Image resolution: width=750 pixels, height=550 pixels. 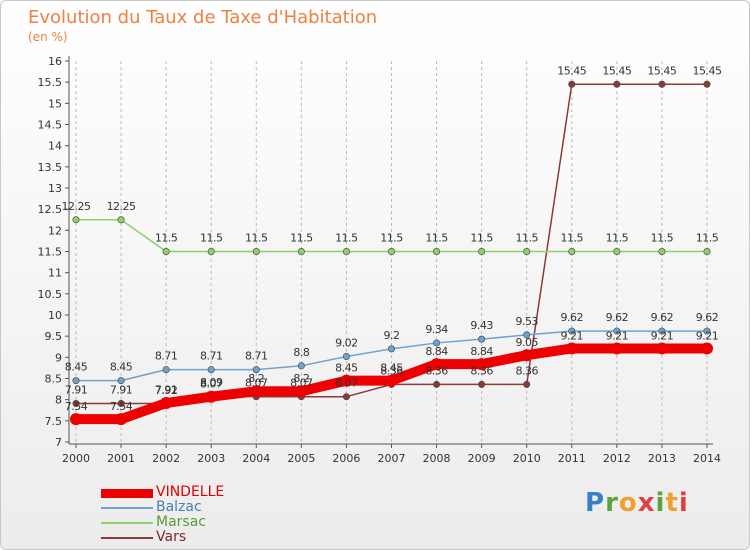 I want to click on logo-letter-i2: i, so click(x=683, y=503).